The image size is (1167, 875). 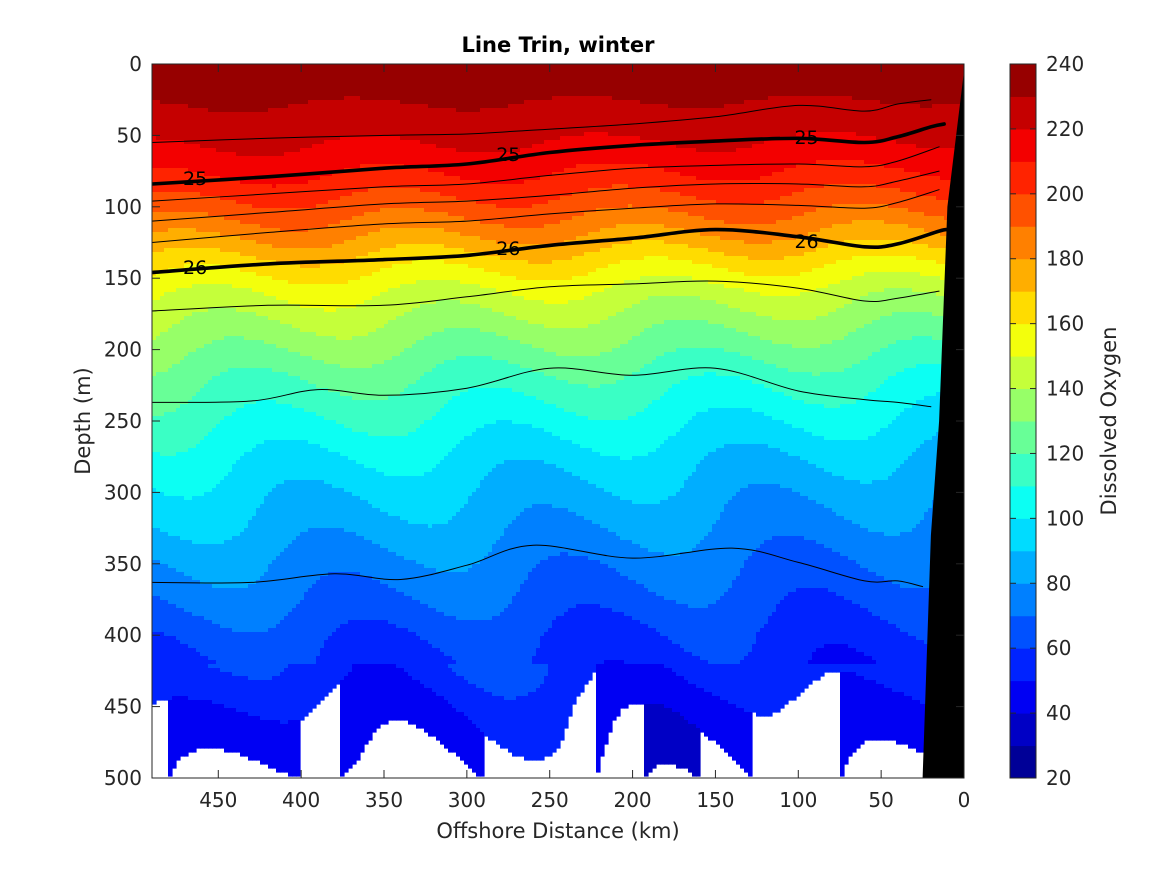 What do you see at coordinates (467, 800) in the screenshot?
I see `x-tick-label: 300` at bounding box center [467, 800].